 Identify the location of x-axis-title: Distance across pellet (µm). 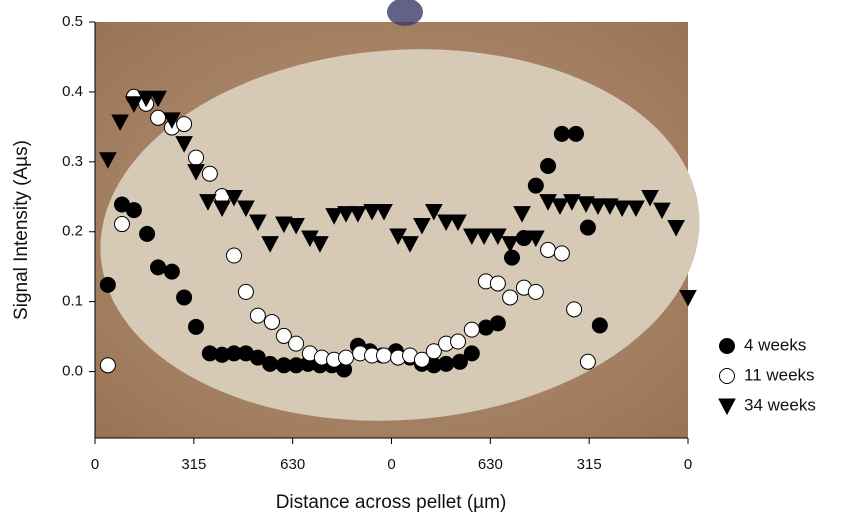
(391, 502).